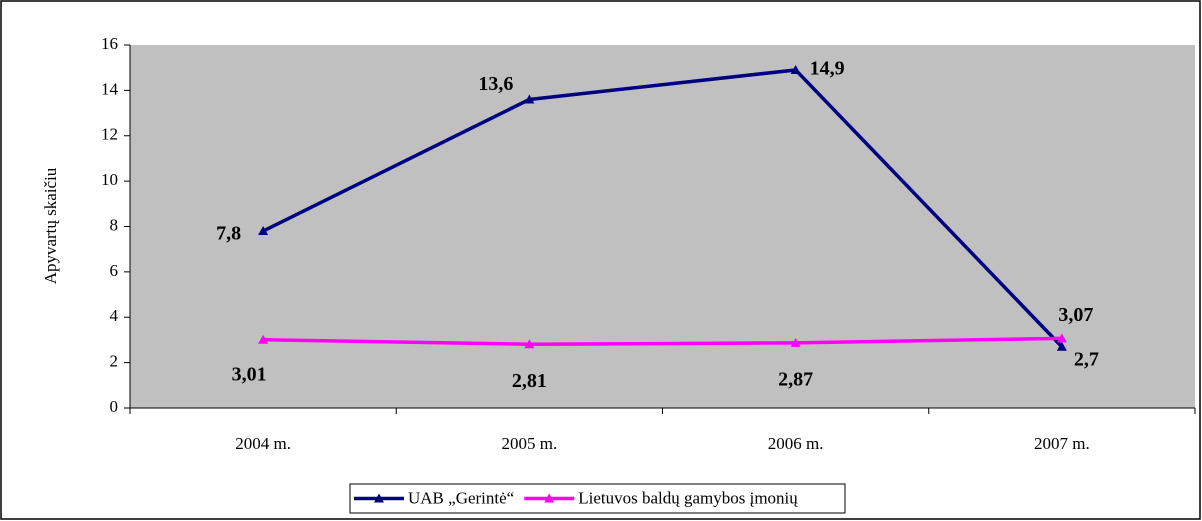 This screenshot has width=1202, height=521. Describe the element at coordinates (109, 179) in the screenshot. I see `y-tick-label: 10` at that location.